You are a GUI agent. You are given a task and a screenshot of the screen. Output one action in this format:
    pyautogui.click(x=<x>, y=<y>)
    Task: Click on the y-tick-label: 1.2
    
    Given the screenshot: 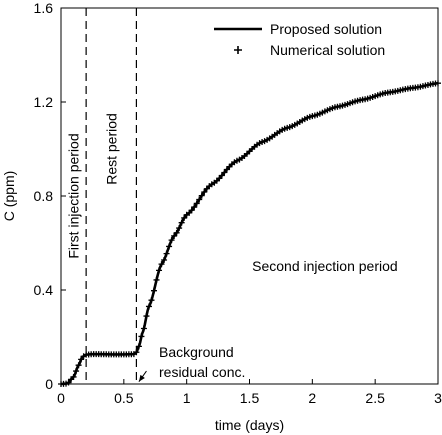 What is the action you would take?
    pyautogui.click(x=44, y=102)
    